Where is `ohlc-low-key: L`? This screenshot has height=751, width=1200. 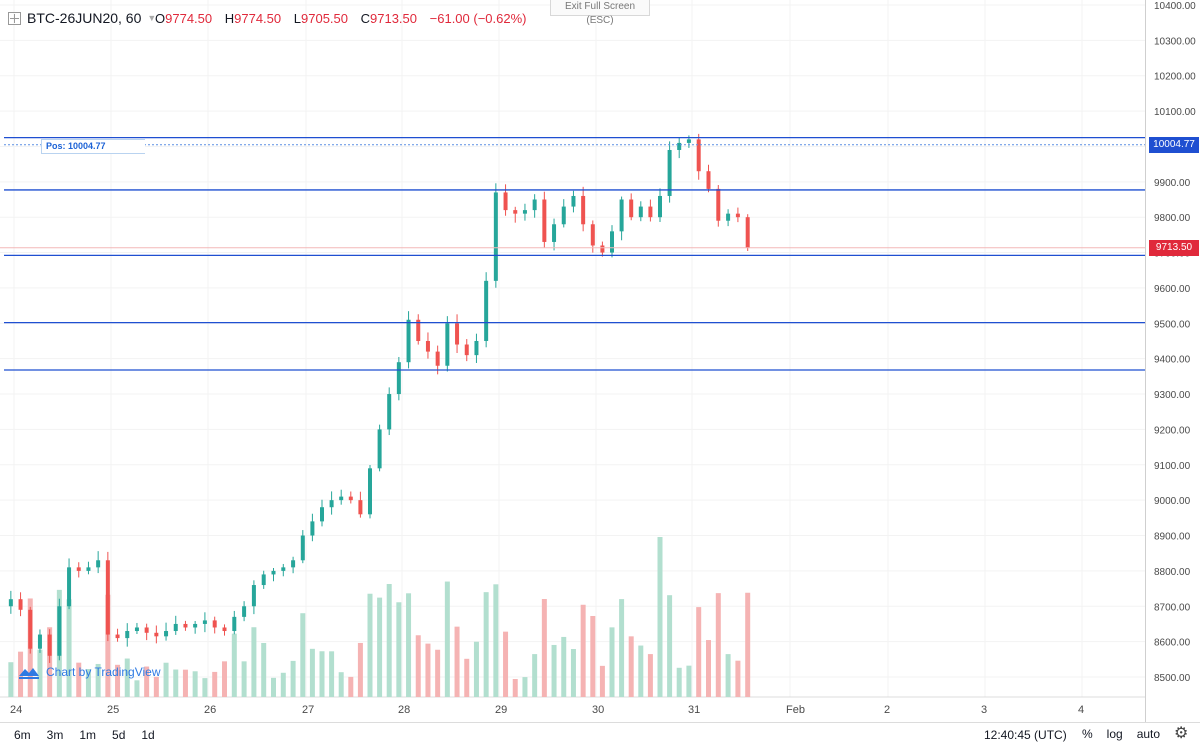 ohlc-low-key: L is located at coordinates (297, 18).